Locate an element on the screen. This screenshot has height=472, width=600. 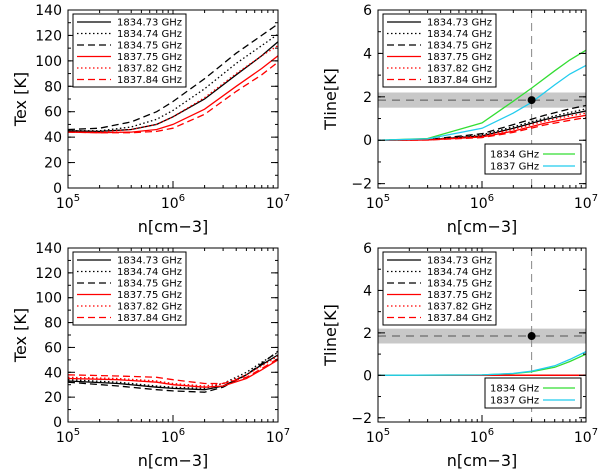
y-tick-label: 140 is located at coordinates (48, 249).